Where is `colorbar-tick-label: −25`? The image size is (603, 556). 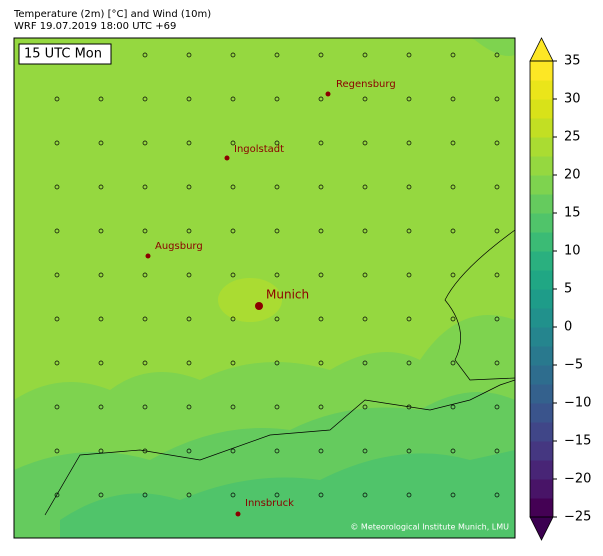 colorbar-tick-label: −25 is located at coordinates (577, 517).